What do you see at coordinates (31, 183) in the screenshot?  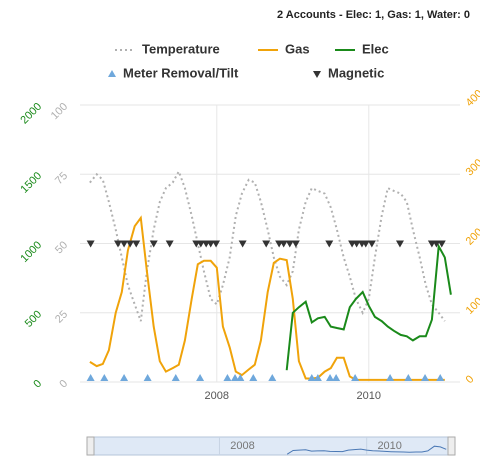 I see `y-tick-label: 1500` at bounding box center [31, 183].